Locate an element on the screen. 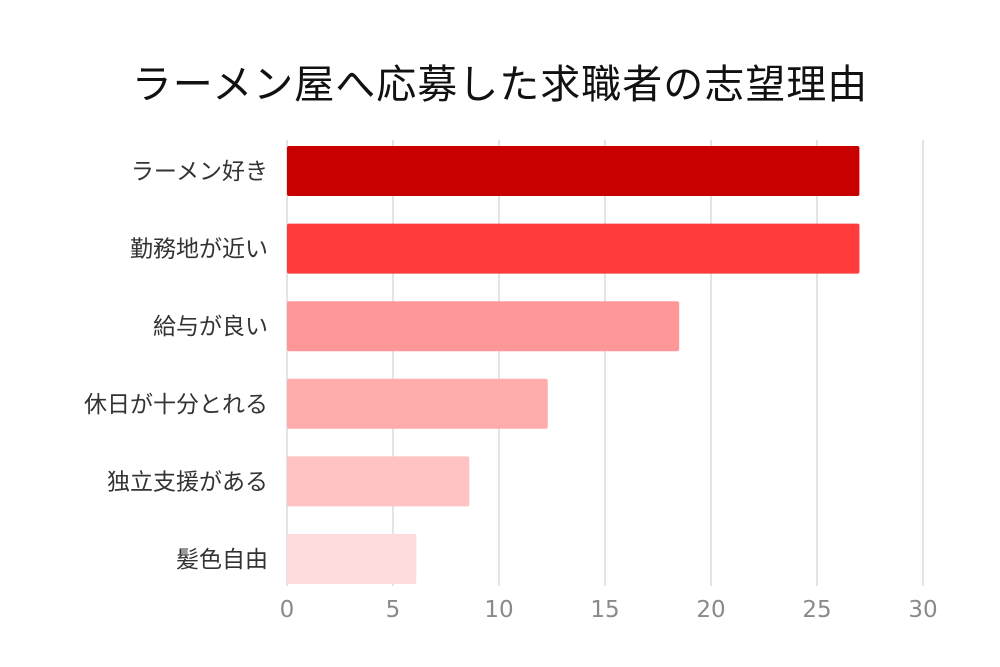  category-label: ラーメン好き is located at coordinates (199, 172).